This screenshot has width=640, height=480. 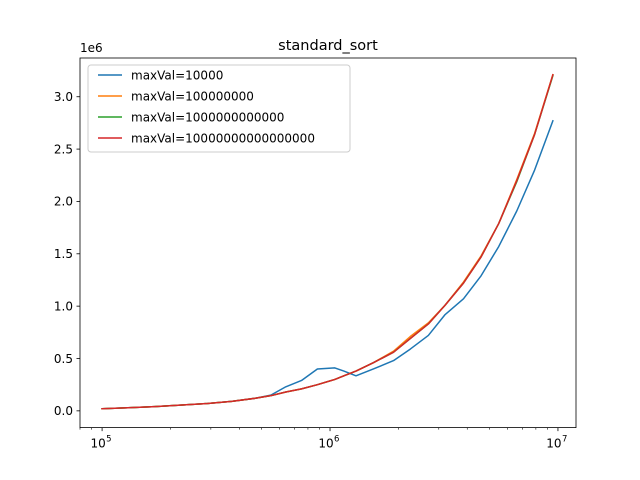 What do you see at coordinates (63, 411) in the screenshot?
I see `y-tick-label: 0.0` at bounding box center [63, 411].